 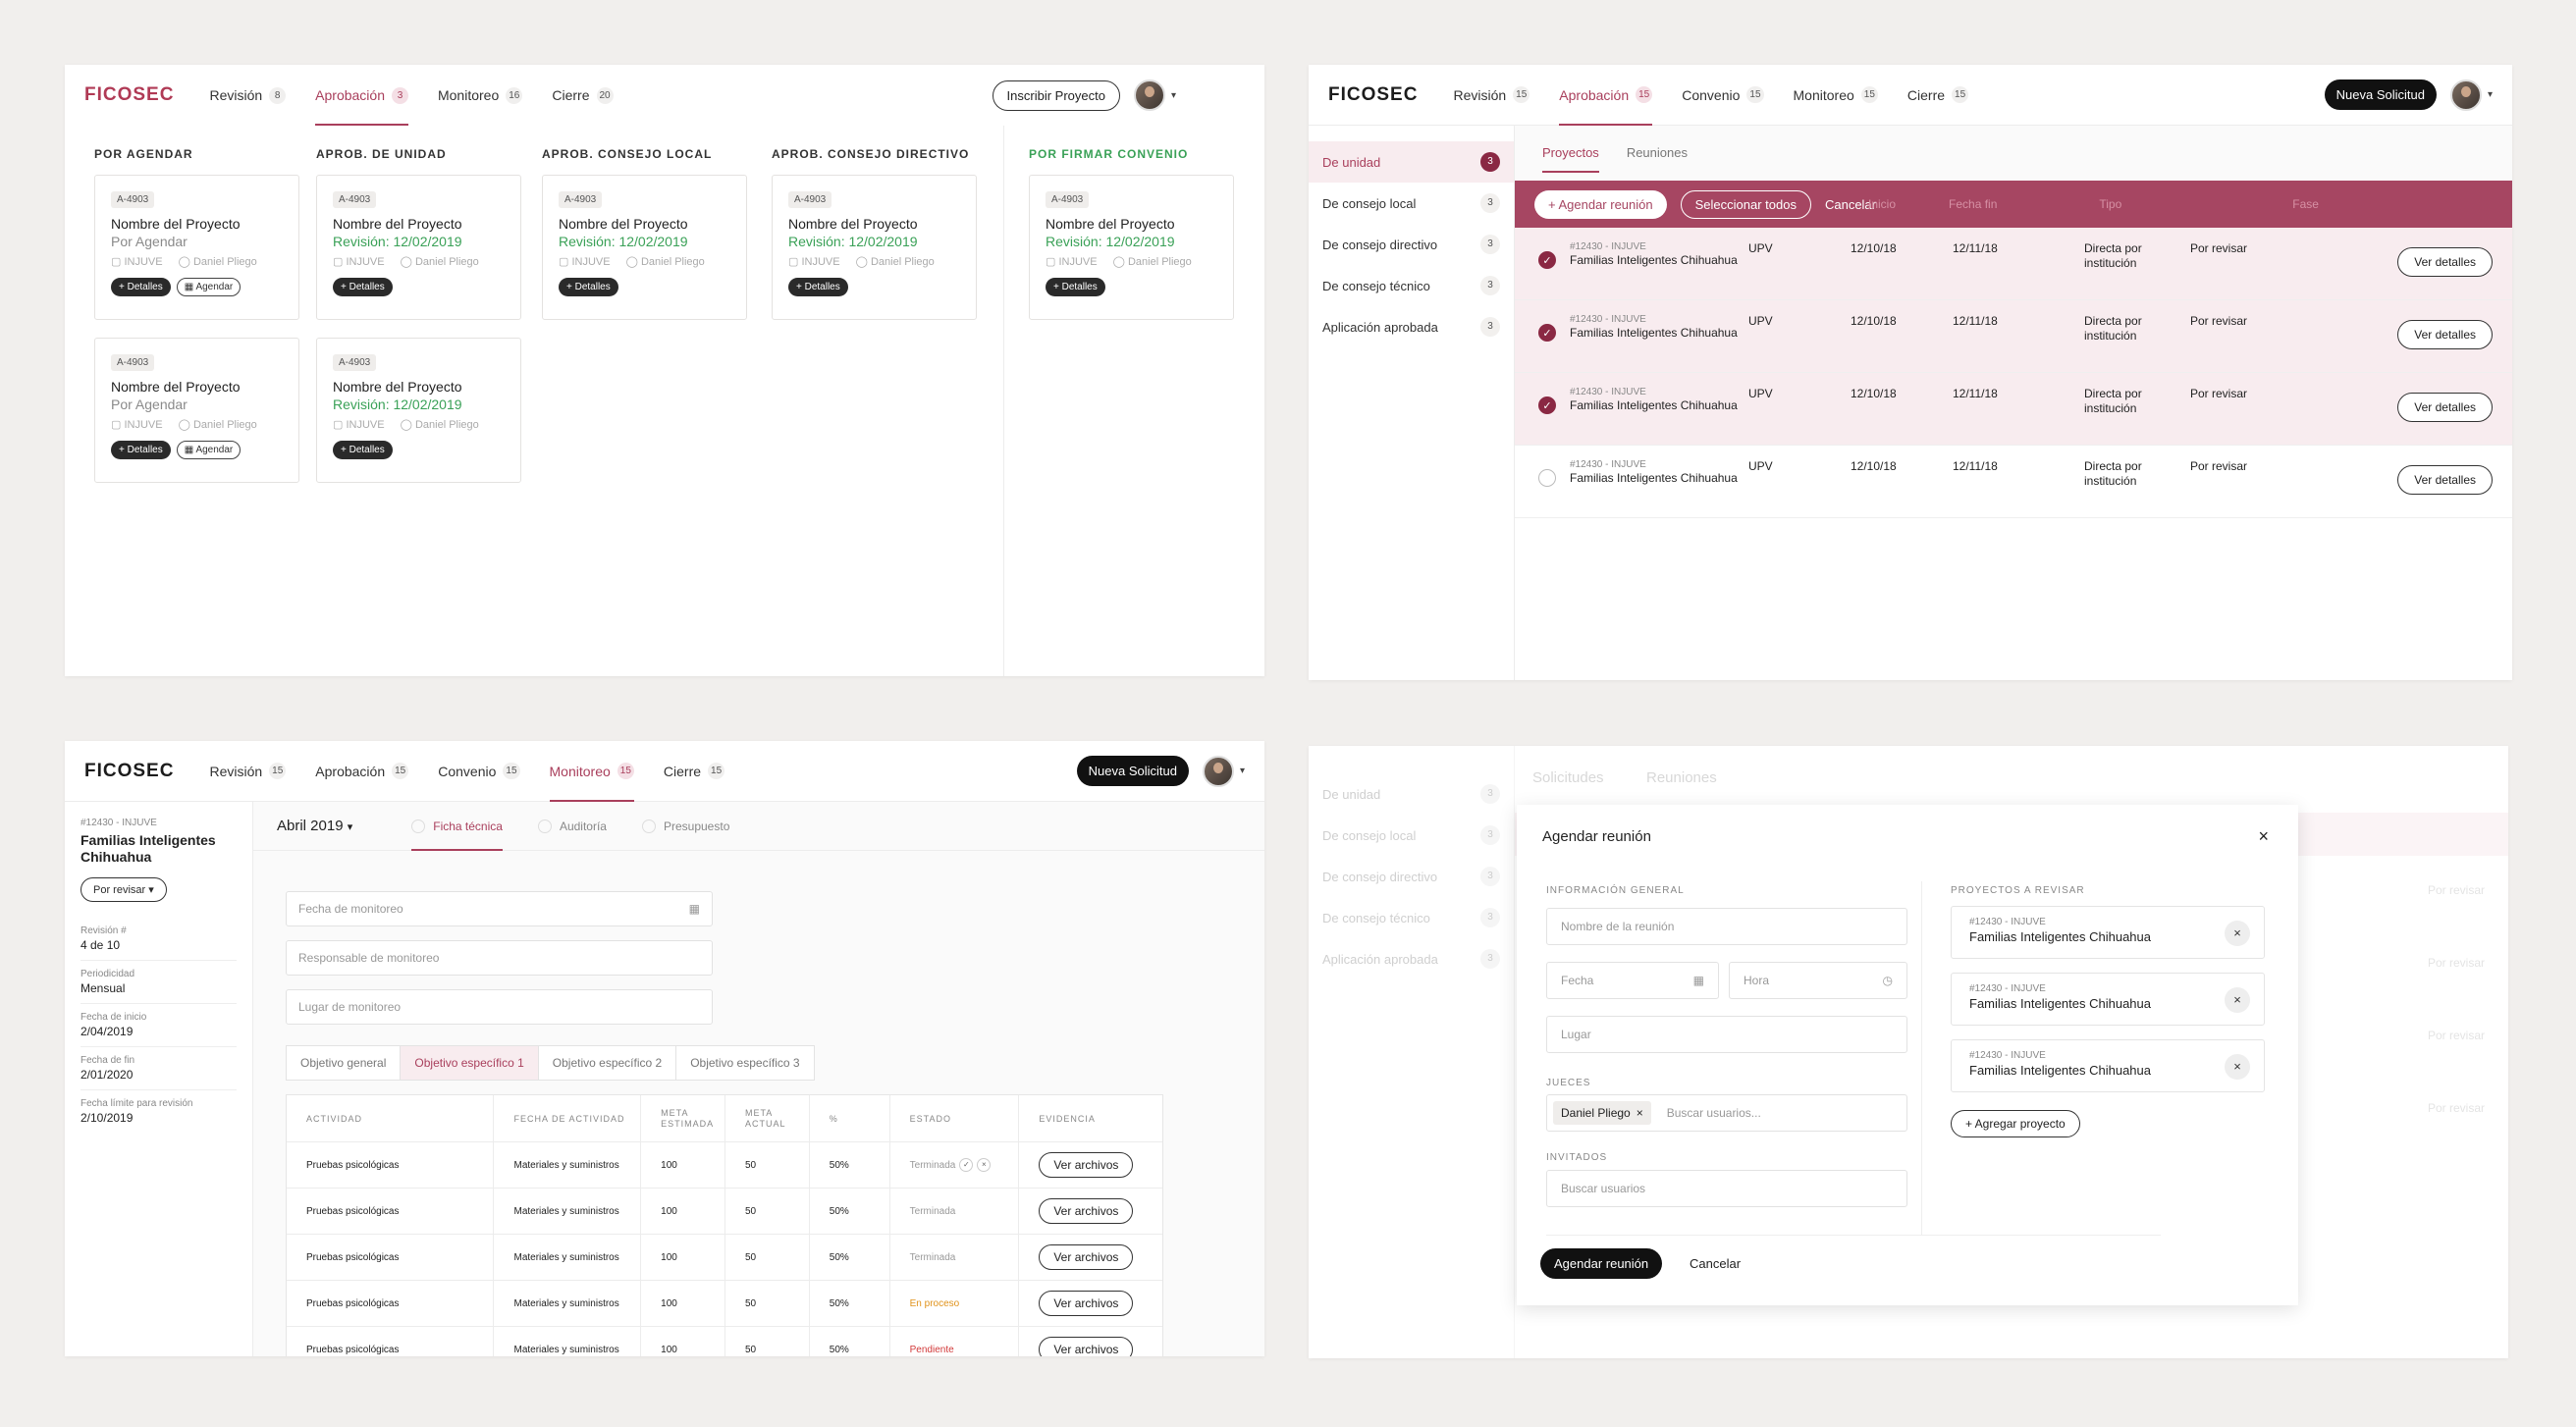 I want to click on guests-input: Buscar usuarios, so click(x=1726, y=1188).